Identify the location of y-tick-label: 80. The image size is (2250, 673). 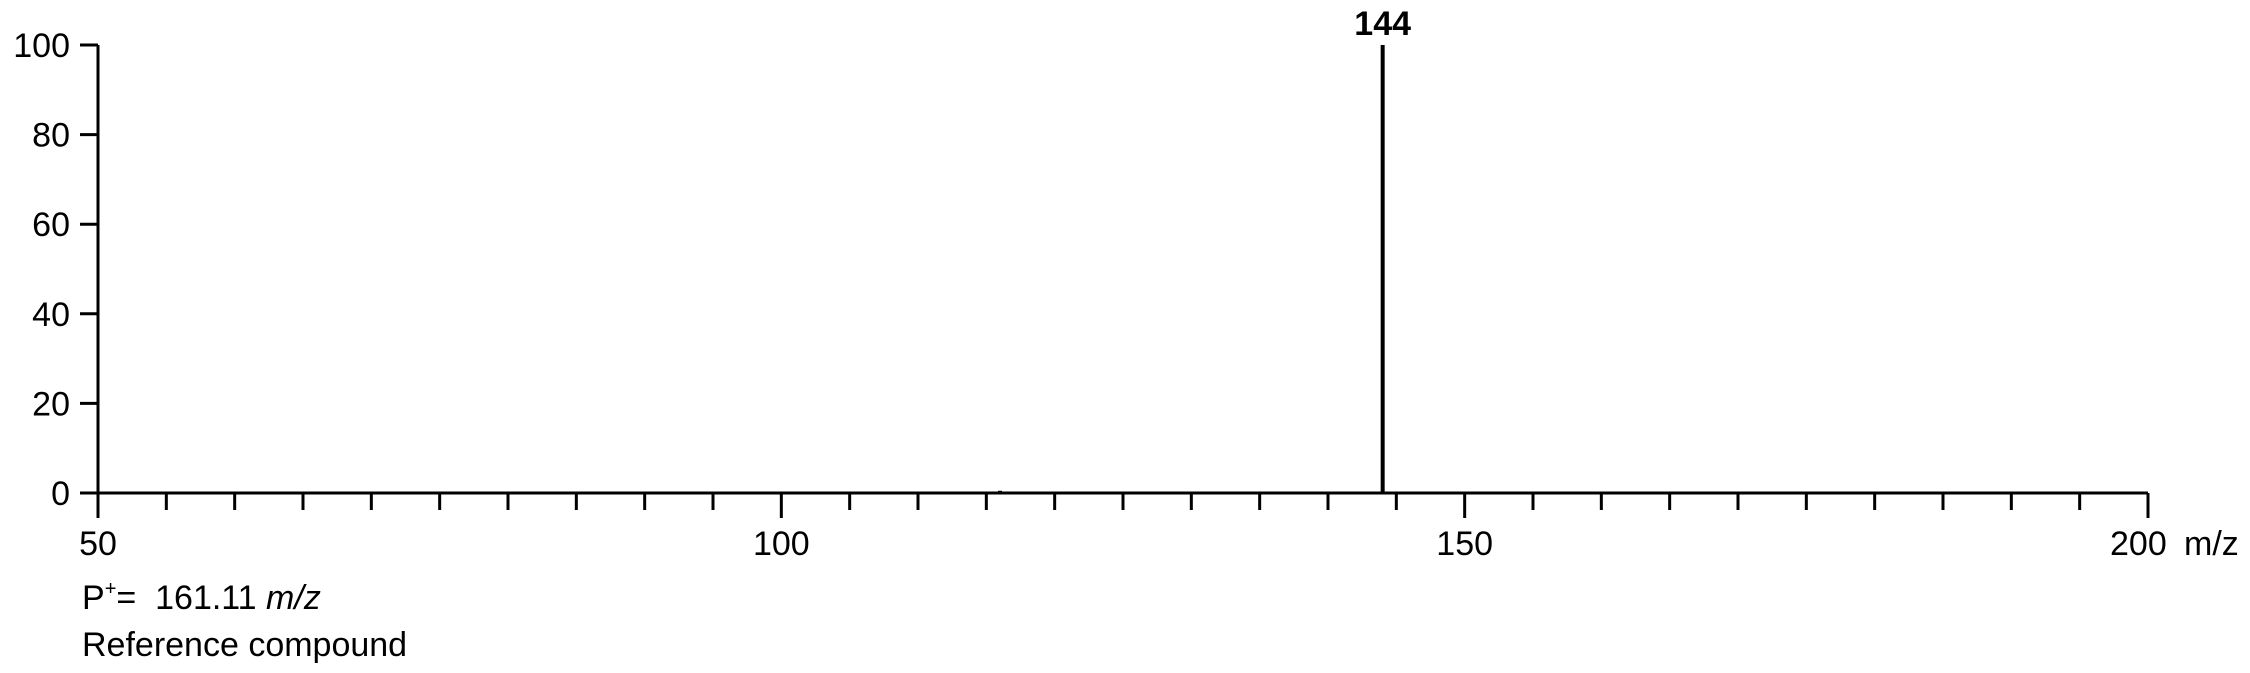
(51, 136).